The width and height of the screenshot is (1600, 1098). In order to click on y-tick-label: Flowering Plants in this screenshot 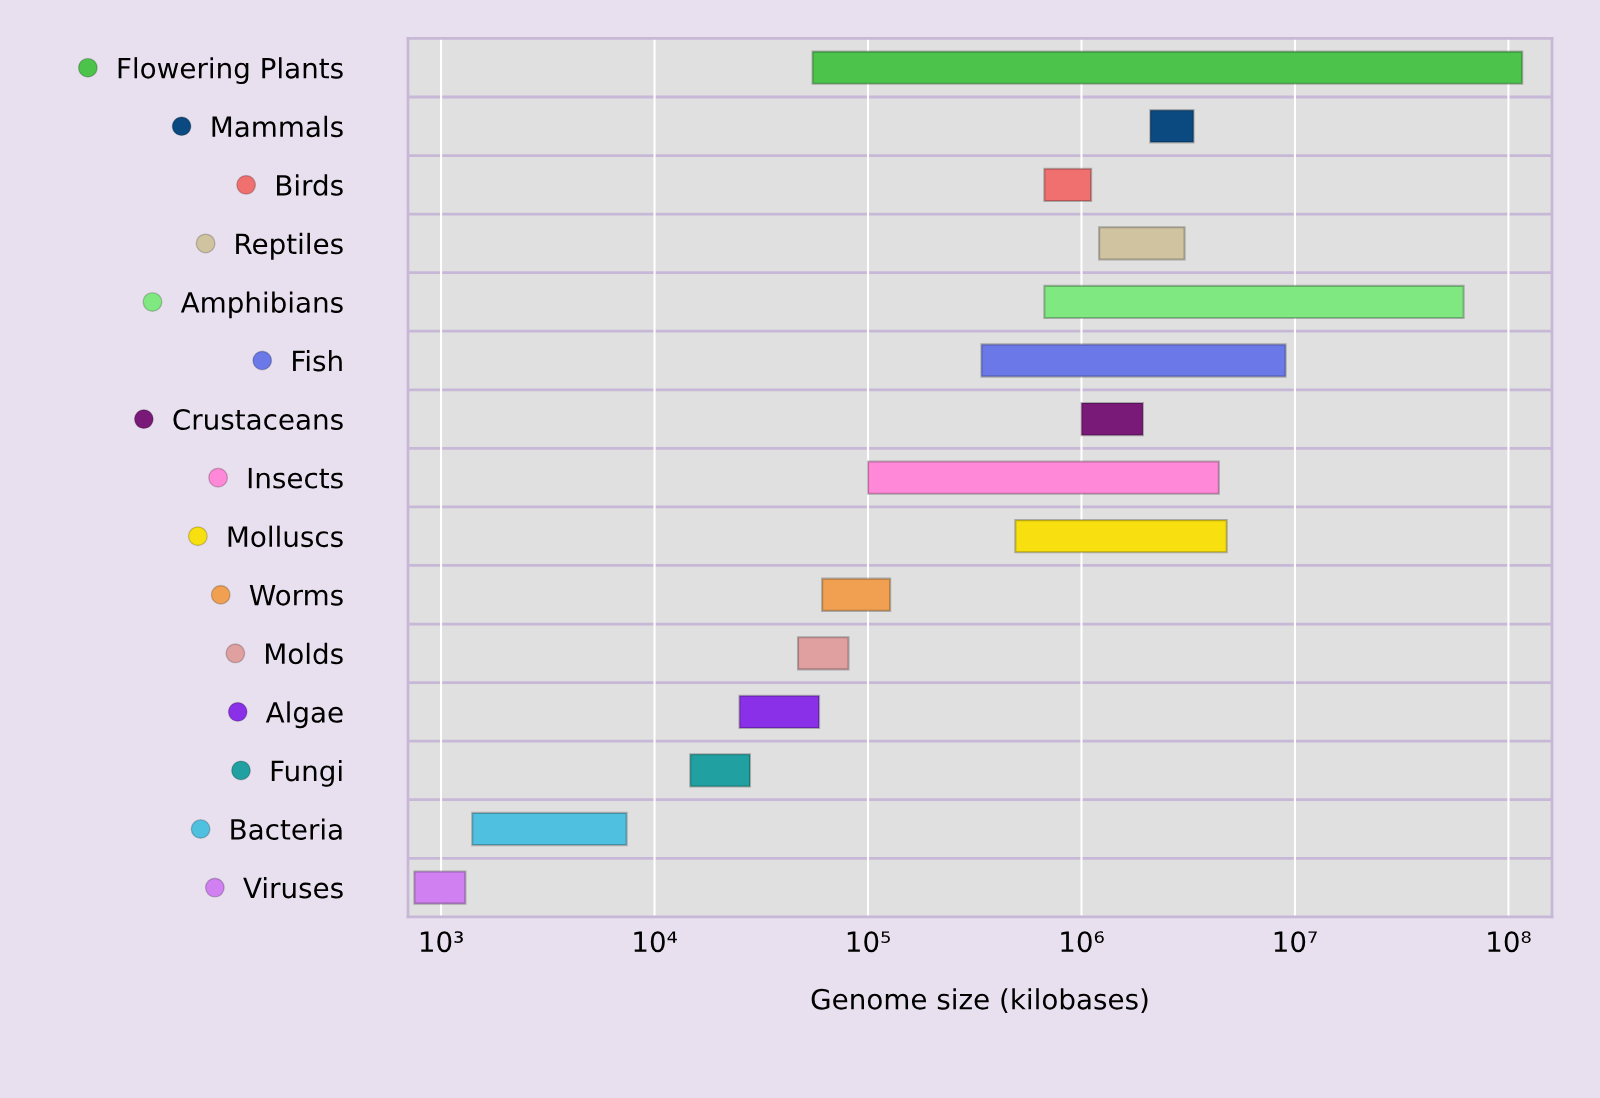, I will do `click(230, 71)`.